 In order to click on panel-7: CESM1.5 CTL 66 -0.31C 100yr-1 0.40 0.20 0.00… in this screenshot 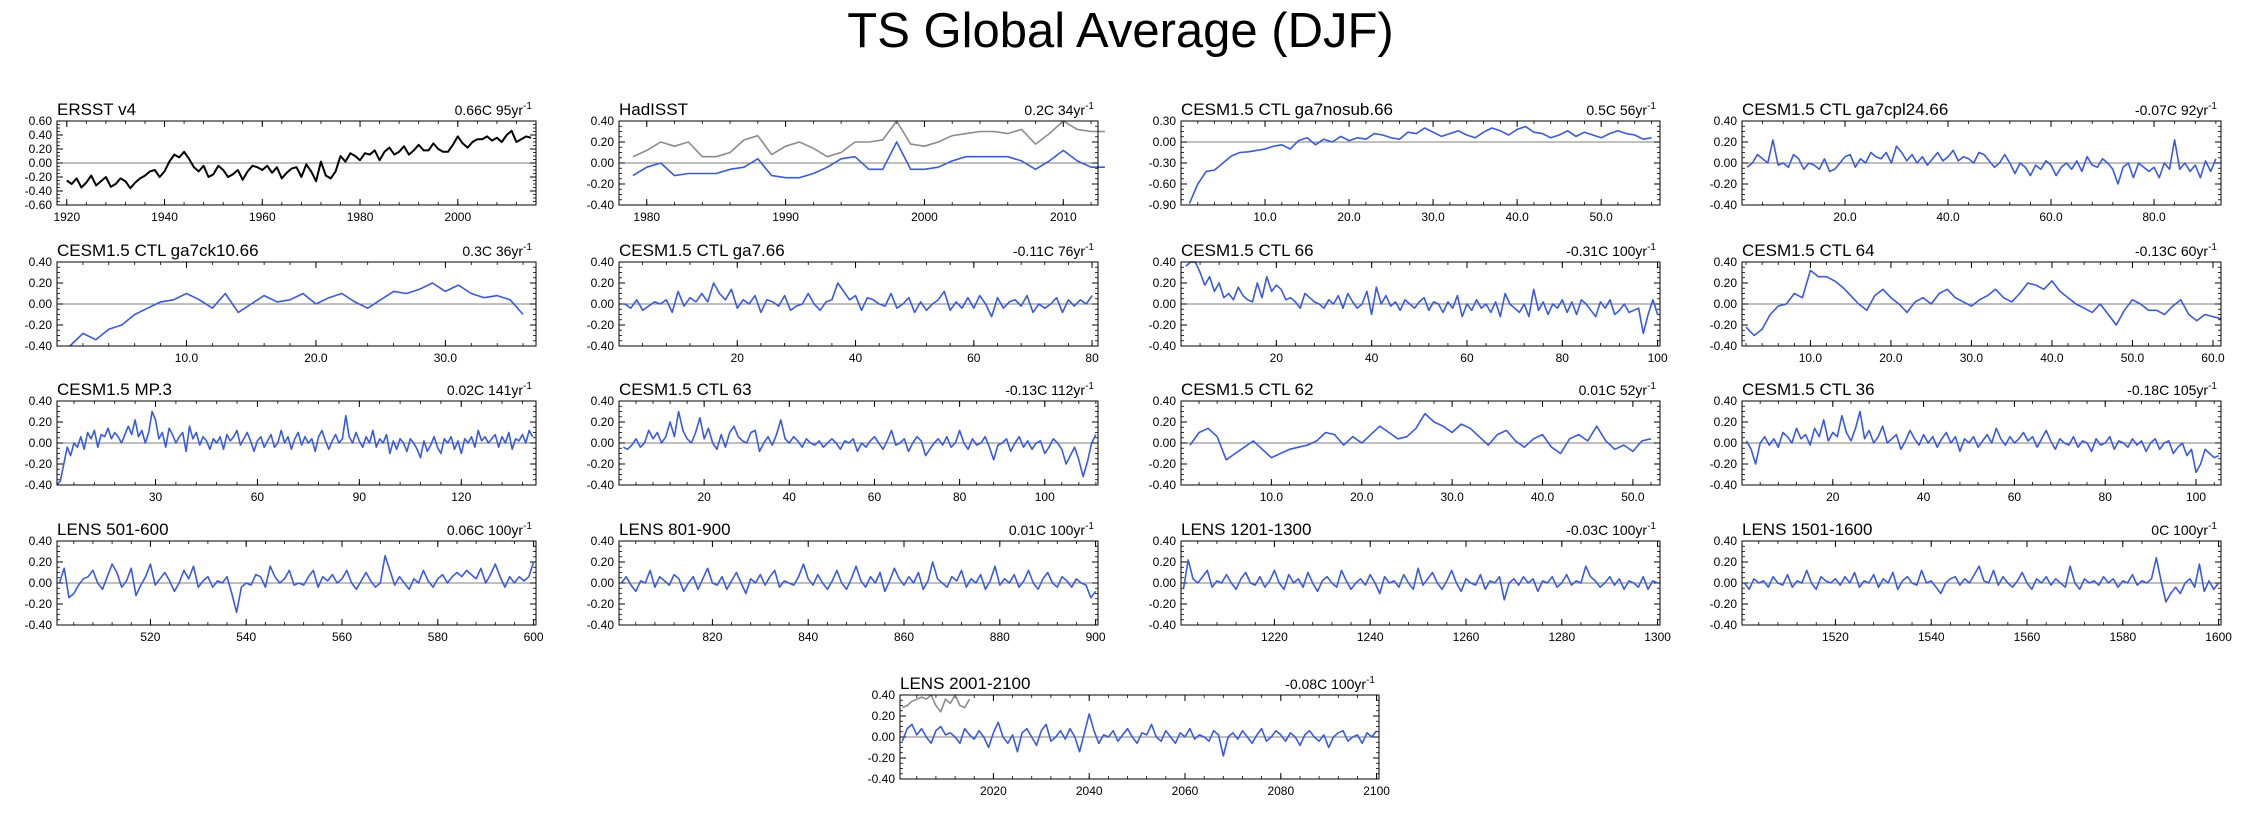, I will do `click(1408, 303)`.